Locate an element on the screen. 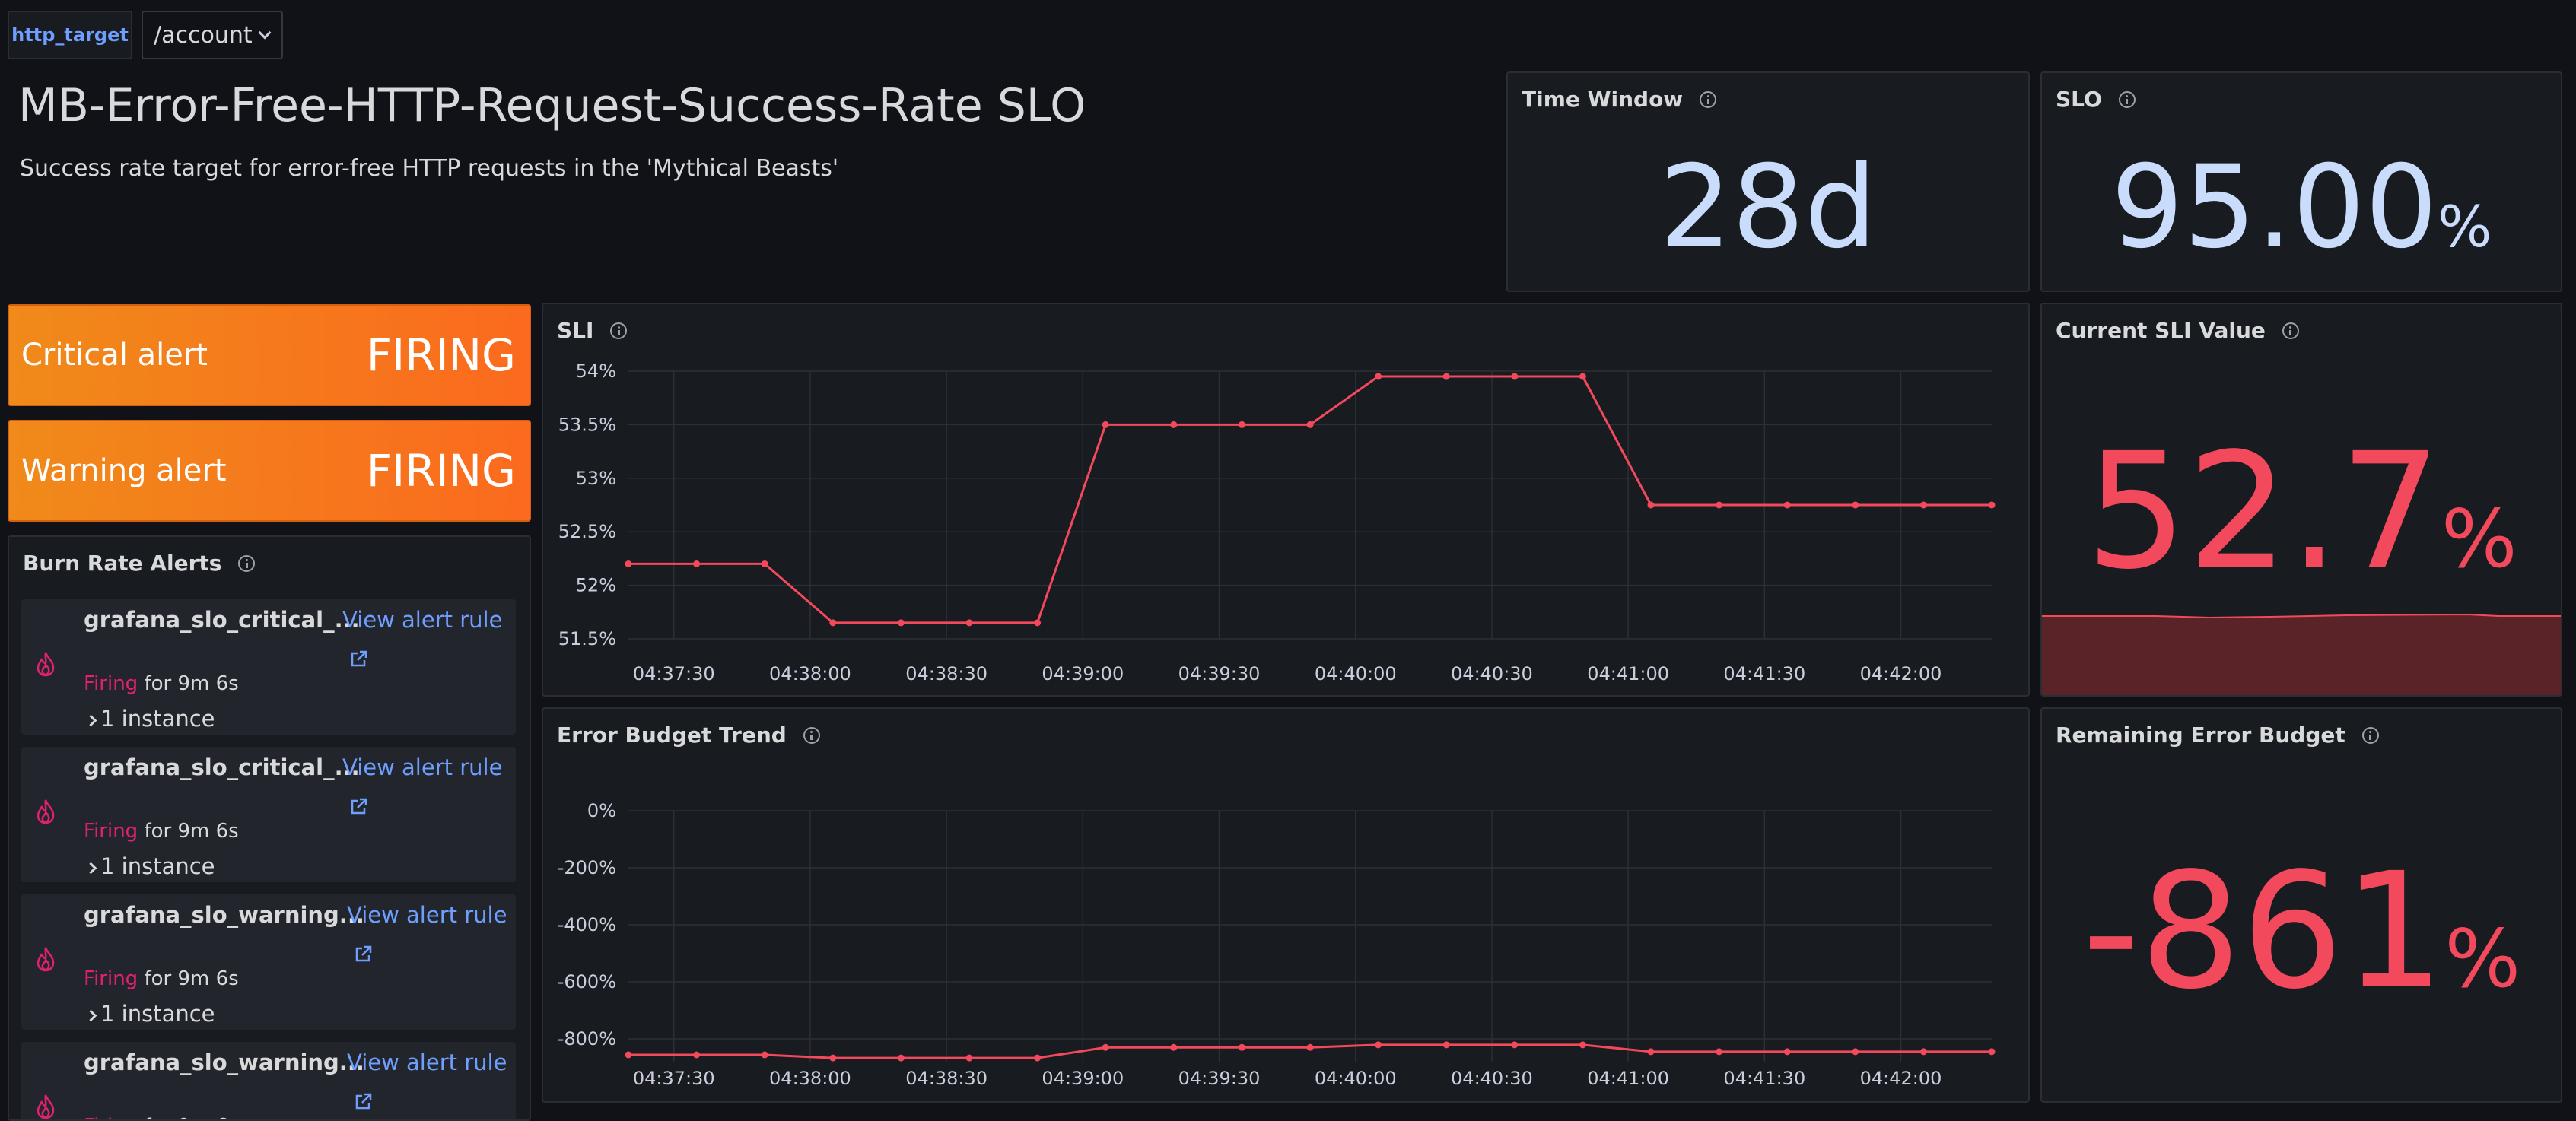 This screenshot has width=2576, height=1121. current-sli-title-row: Current SLI Value is located at coordinates (2177, 330).